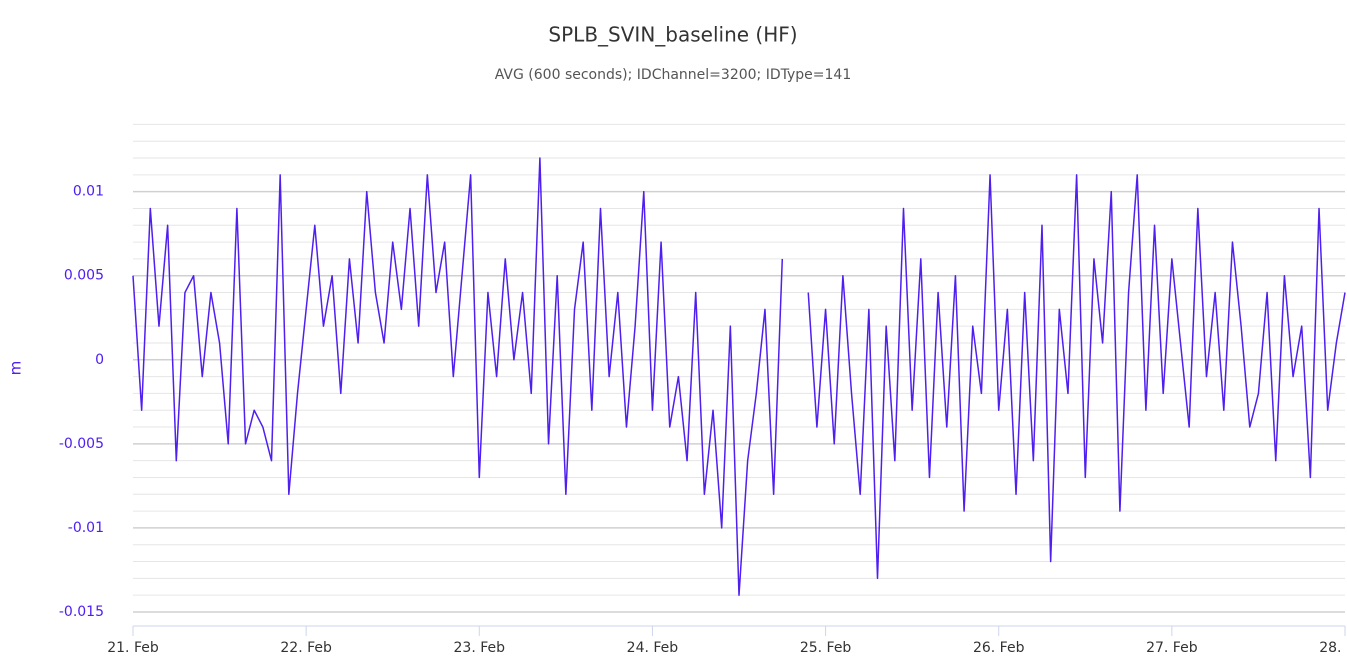  I want to click on chart-title: SPLB_SVIN_baseline (HF), so click(672, 35).